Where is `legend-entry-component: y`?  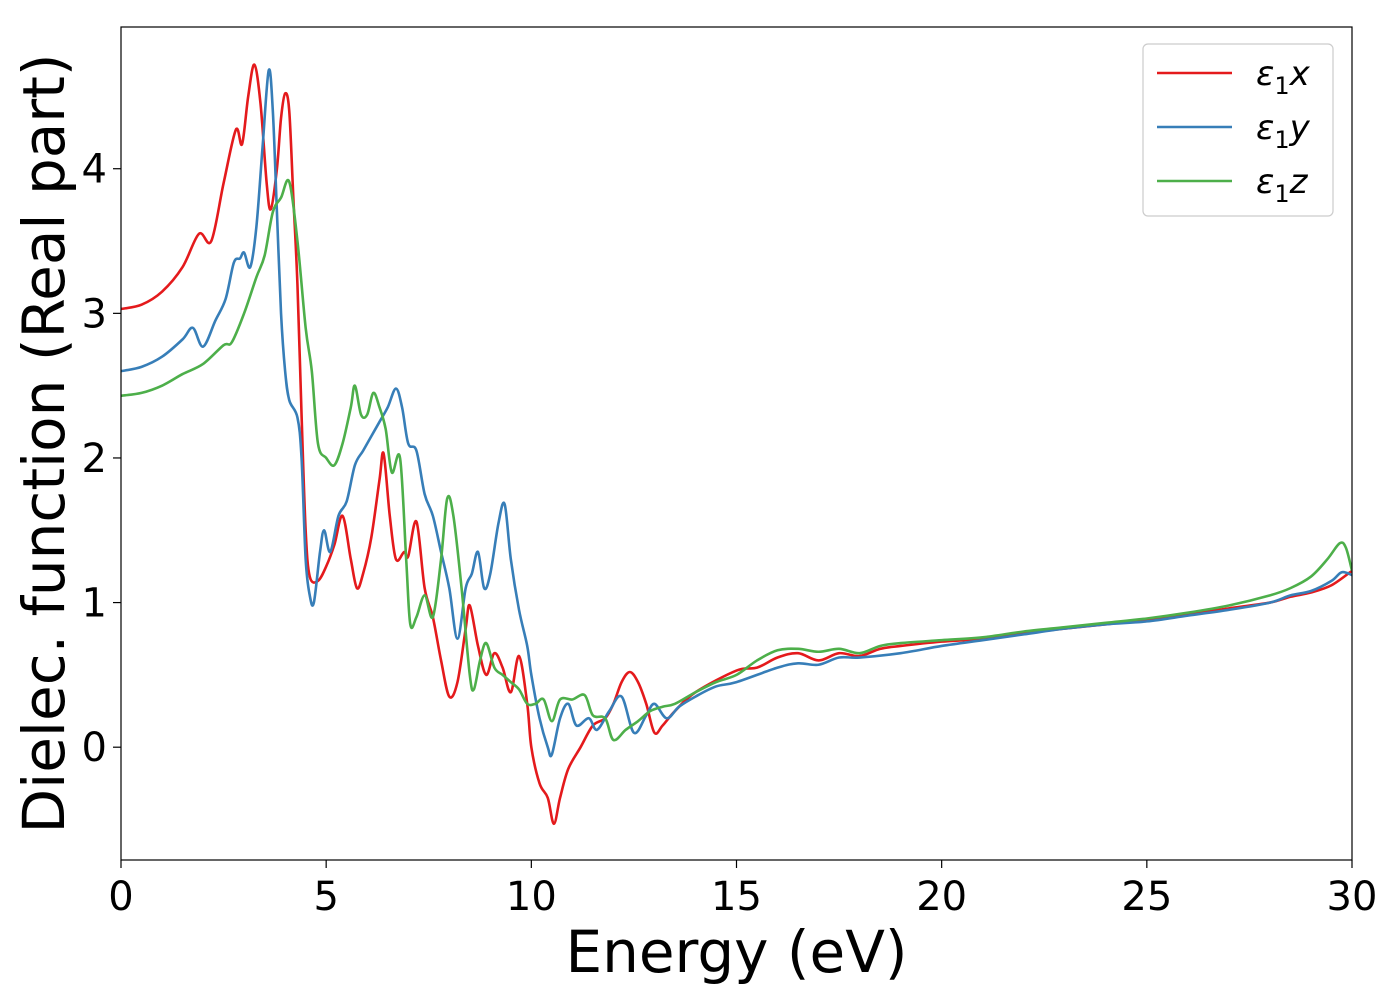
legend-entry-component: y is located at coordinates (1300, 128).